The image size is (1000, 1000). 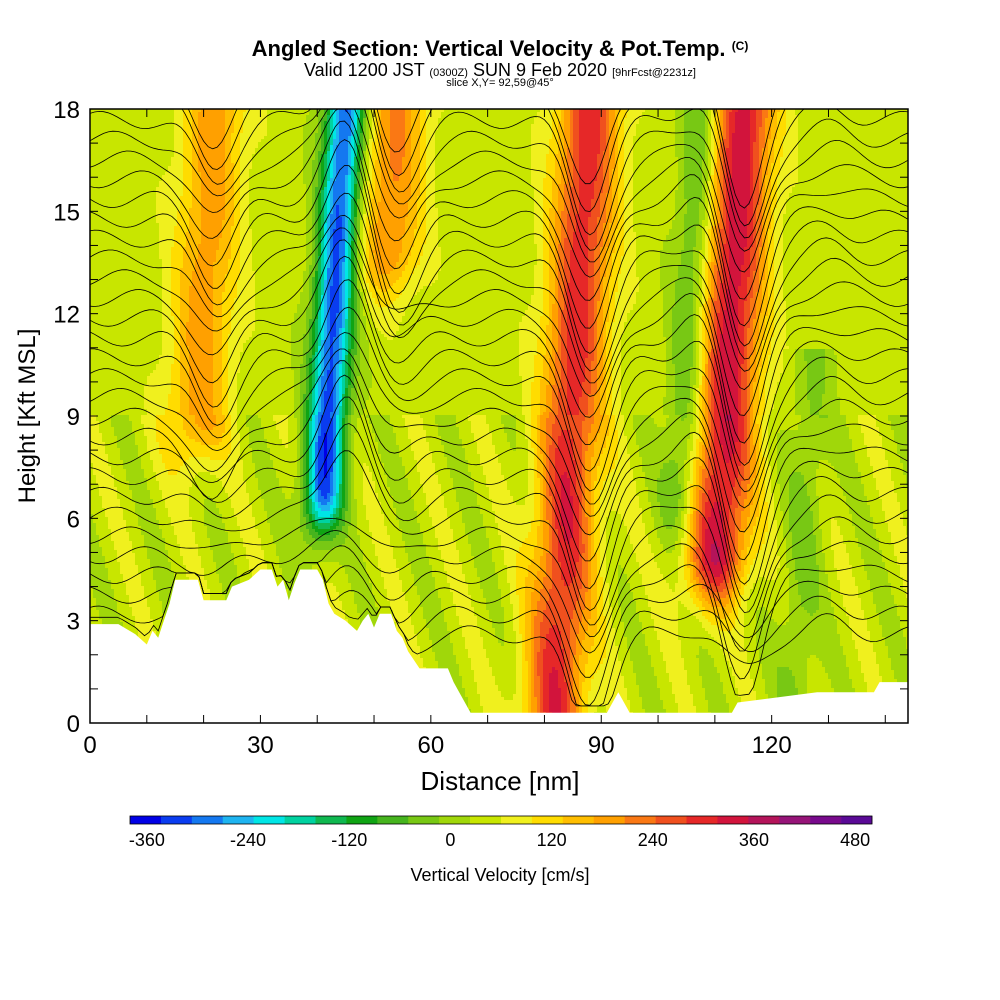 What do you see at coordinates (66, 315) in the screenshot?
I see `y-tick-label: 12` at bounding box center [66, 315].